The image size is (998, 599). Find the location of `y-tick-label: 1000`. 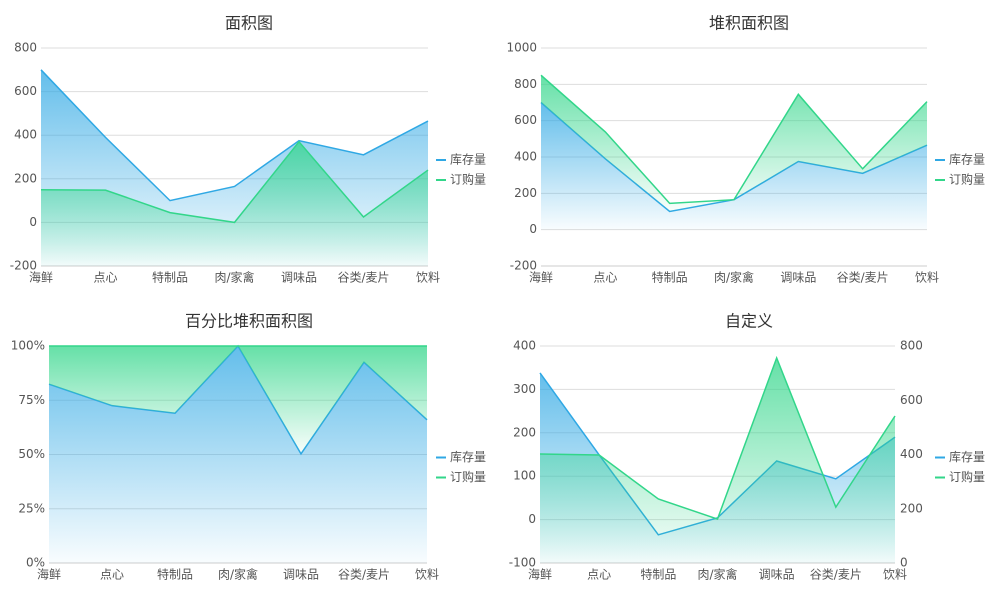

y-tick-label: 1000 is located at coordinates (521, 48).